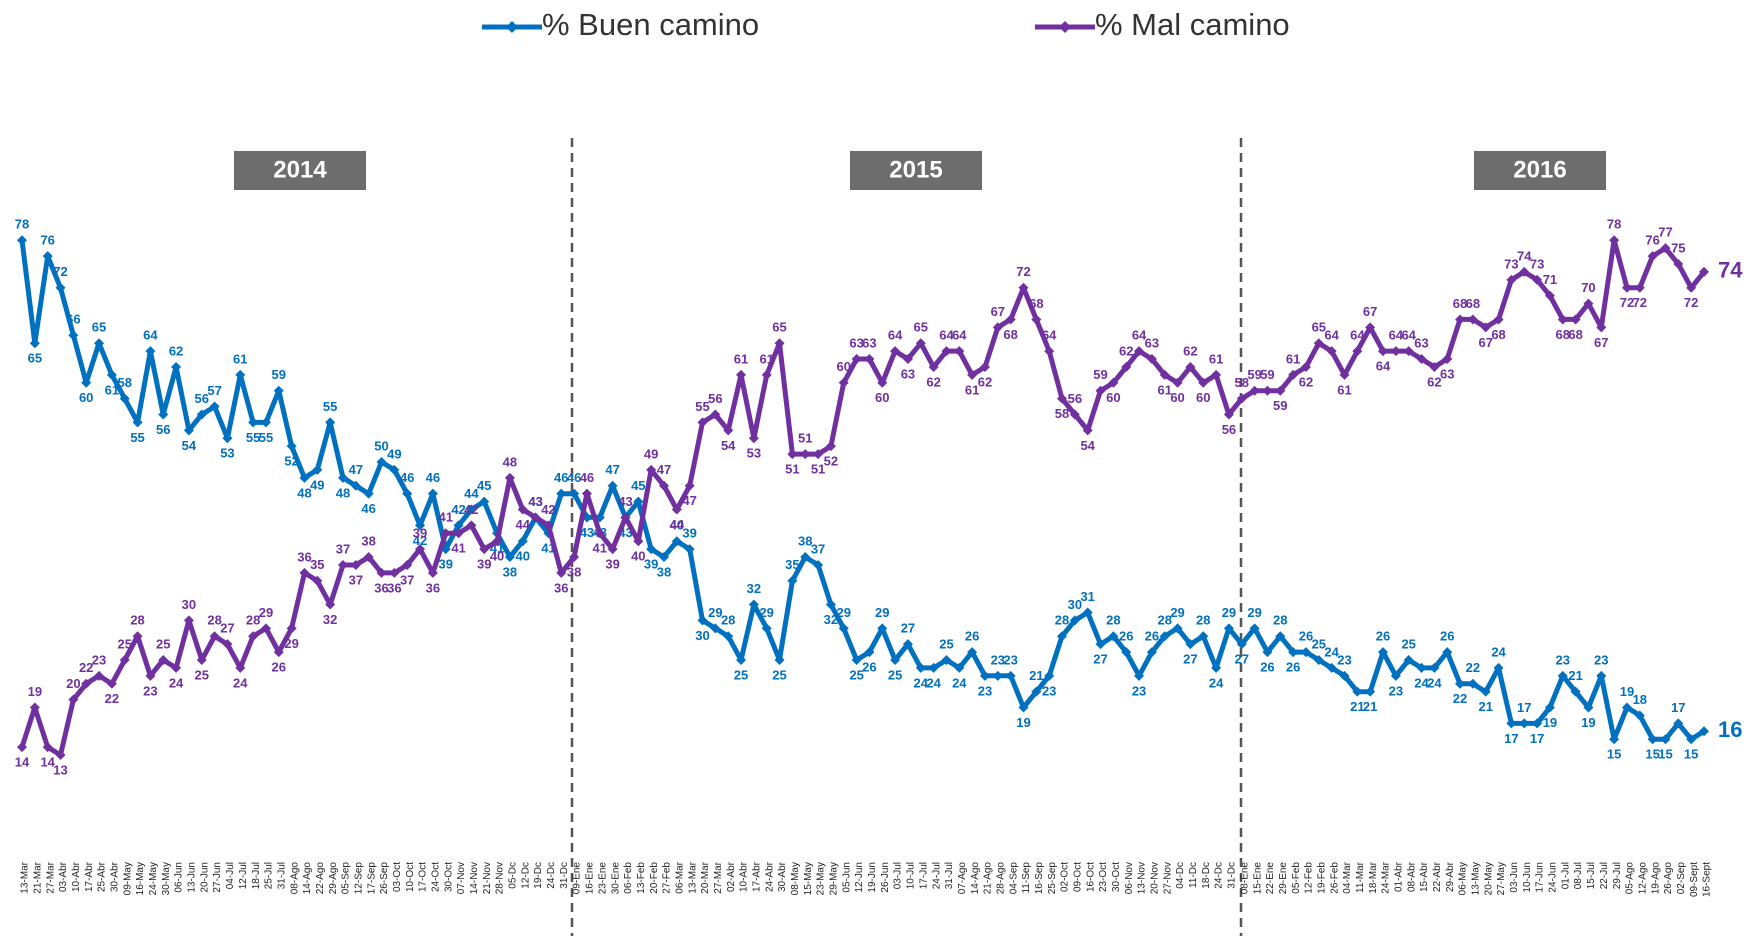 The image size is (1750, 938). I want to click on x-tick-label: 31-Jul, so click(949, 875).